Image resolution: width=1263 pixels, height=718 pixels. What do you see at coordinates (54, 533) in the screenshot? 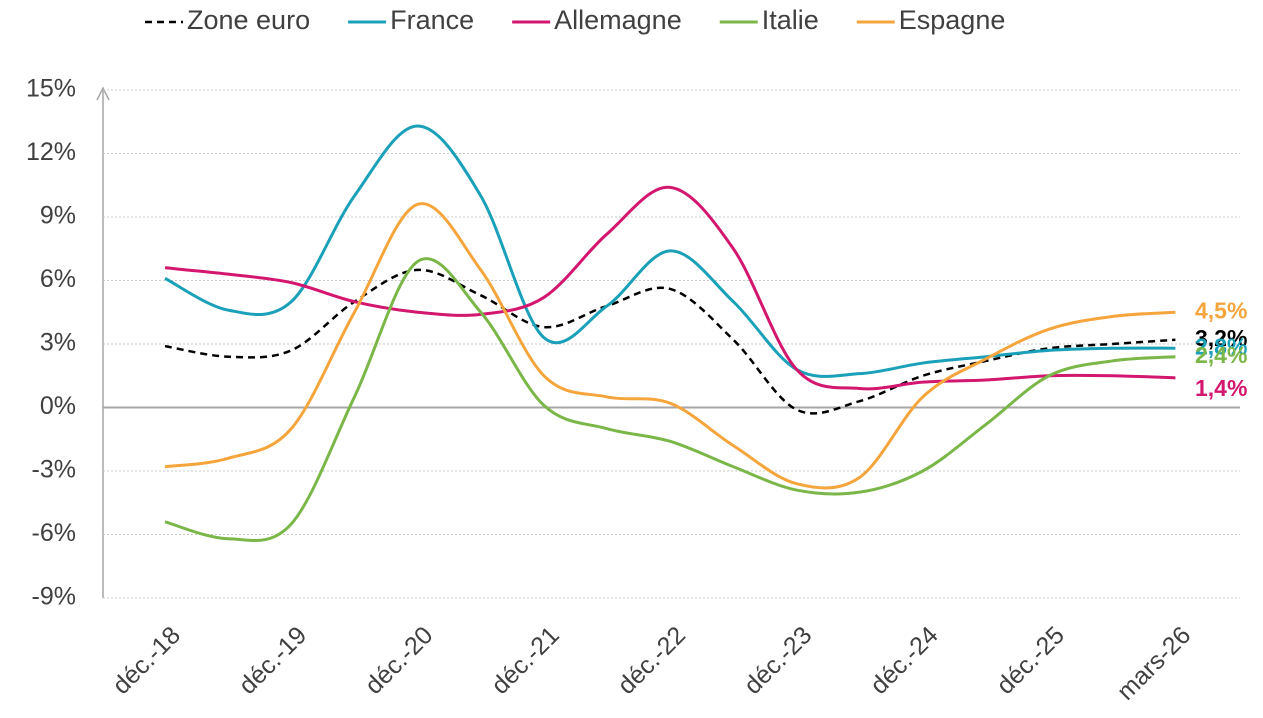
I see `y-tick-label: -6%` at bounding box center [54, 533].